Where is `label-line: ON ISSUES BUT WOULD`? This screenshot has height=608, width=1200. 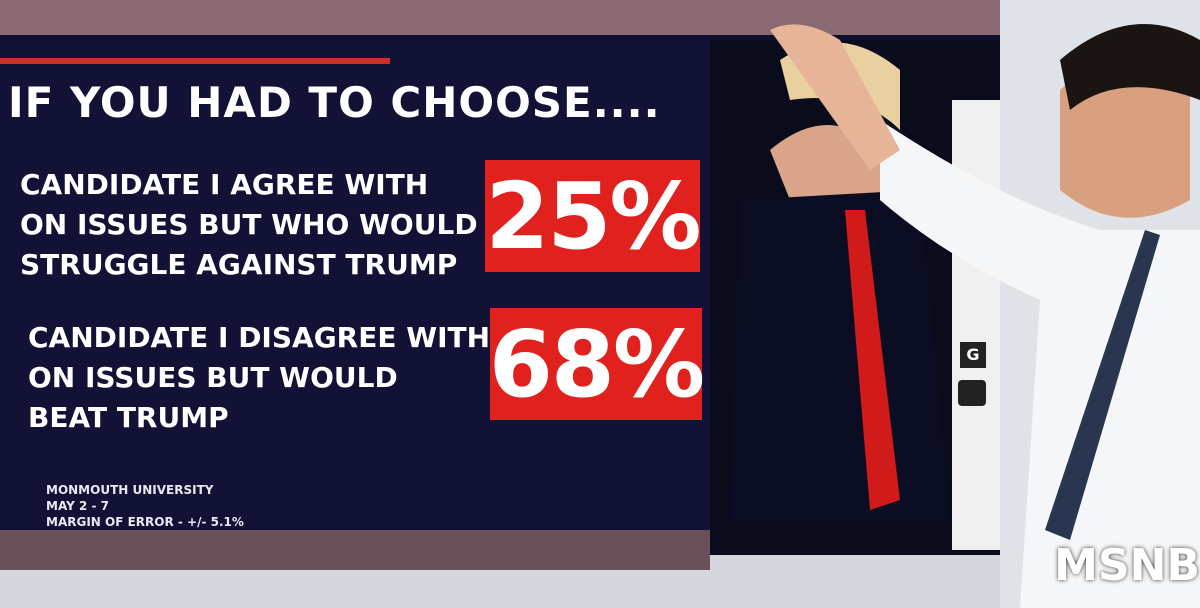 label-line: ON ISSUES BUT WOULD is located at coordinates (213, 377).